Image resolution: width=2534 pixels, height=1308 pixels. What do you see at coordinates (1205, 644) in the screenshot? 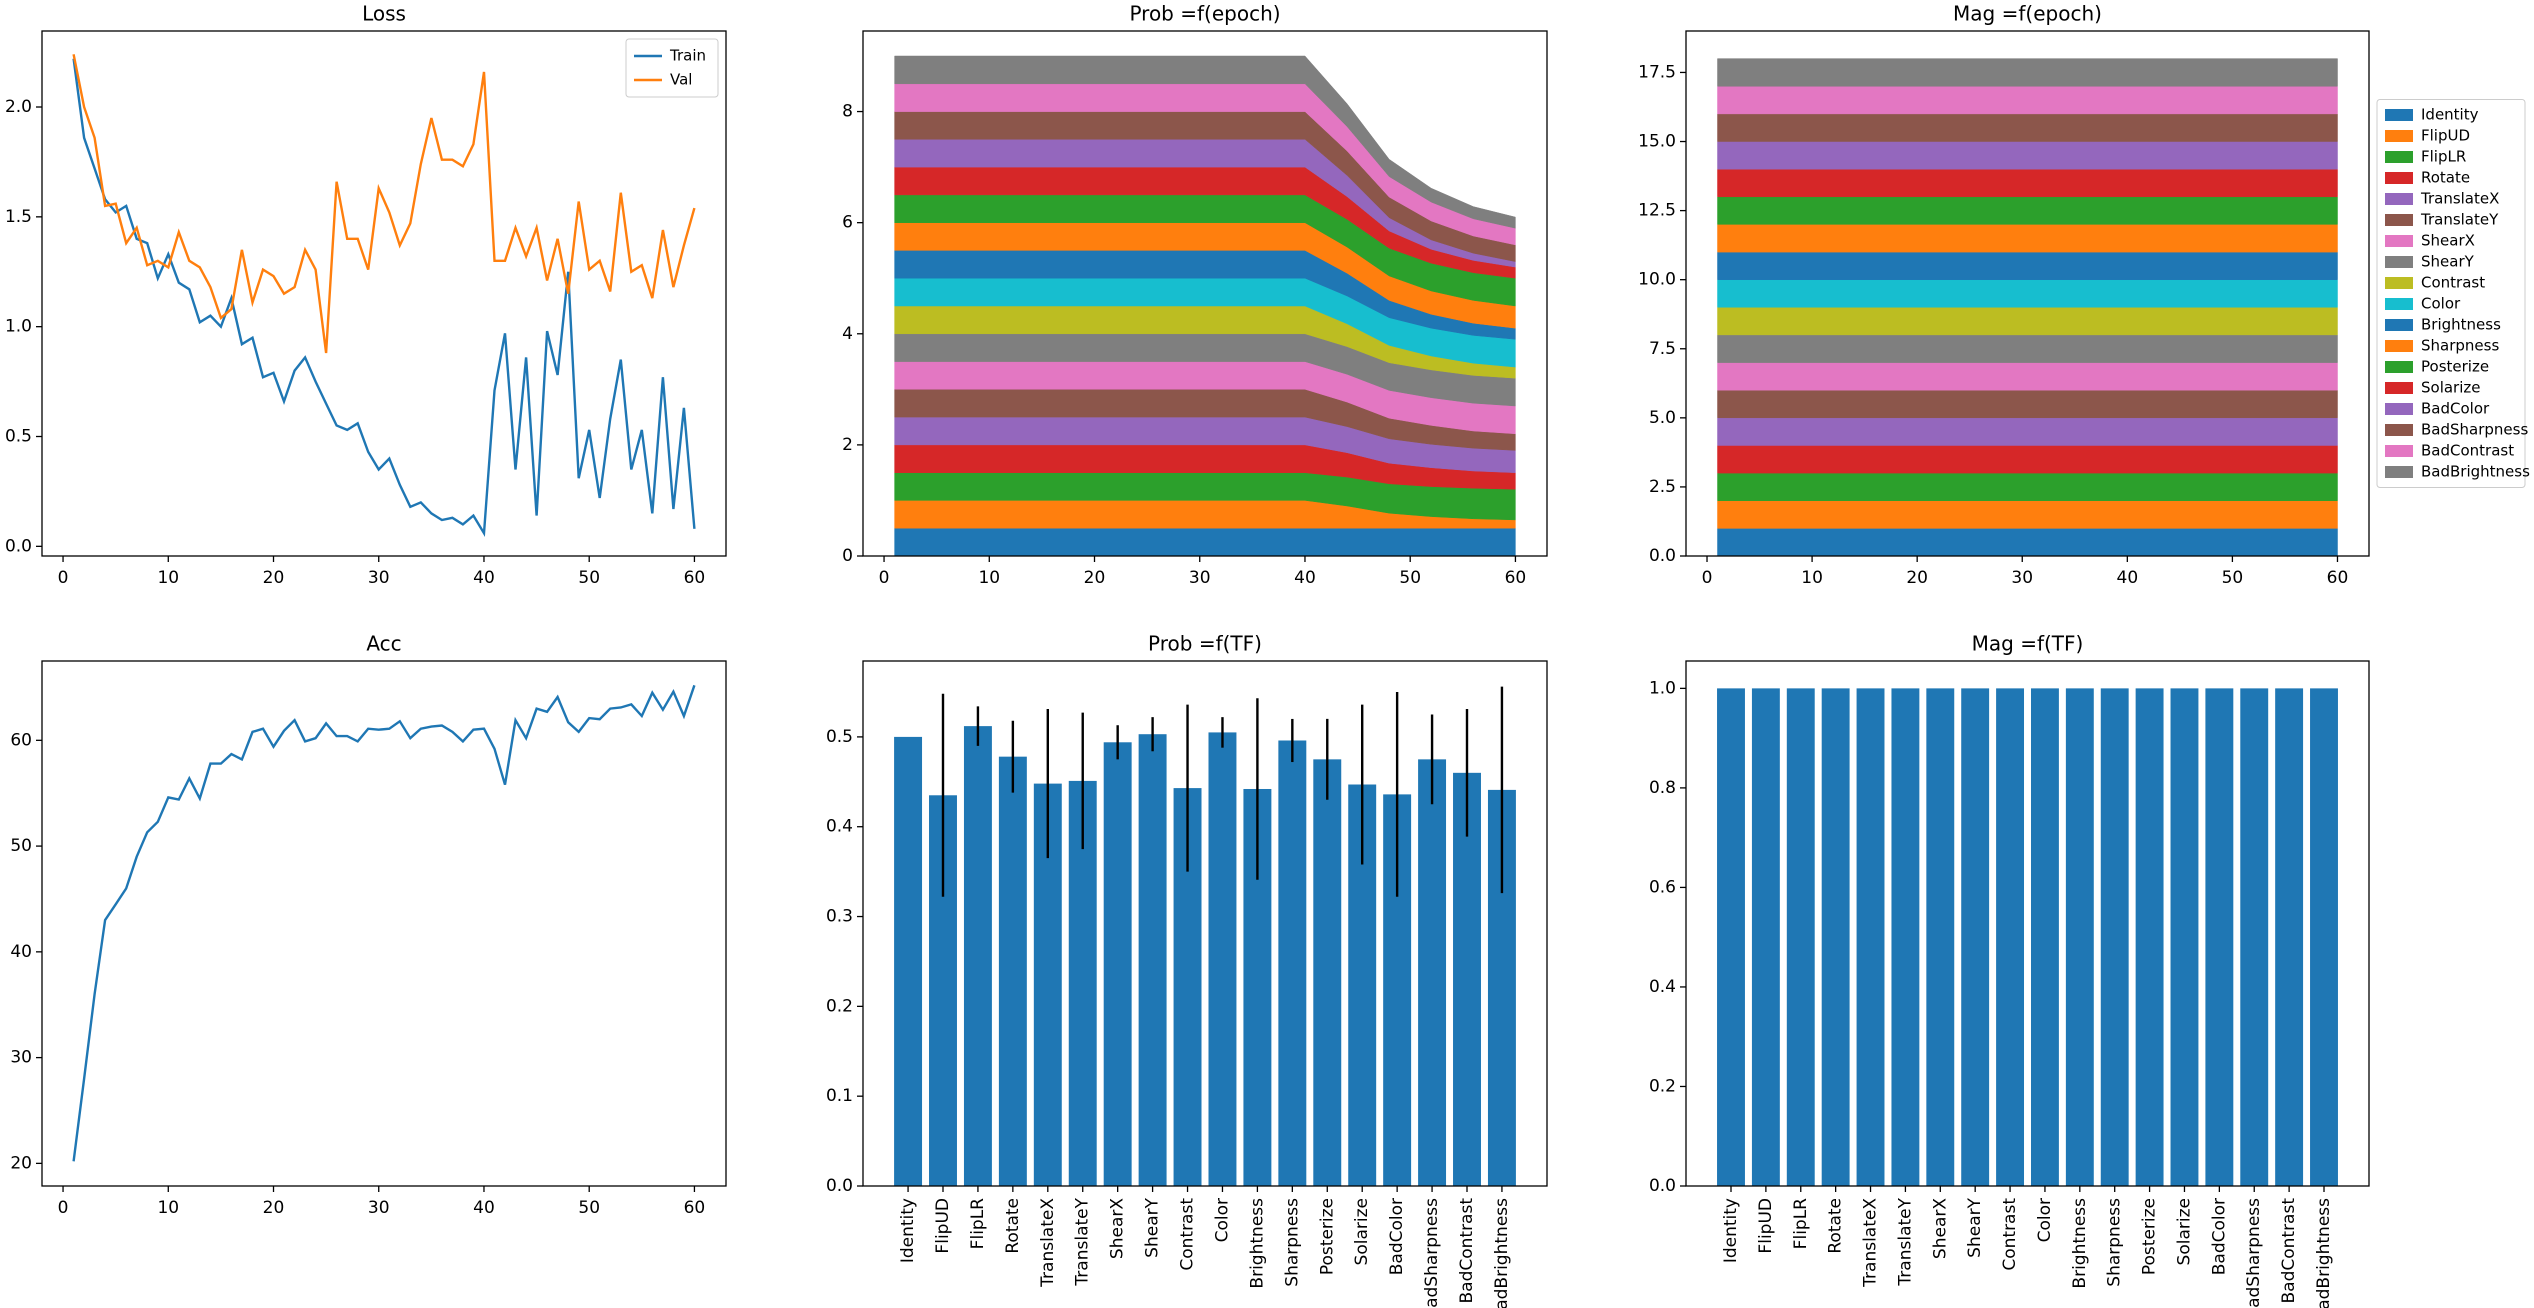
I see `subplot-title: Prob =f(TF)` at bounding box center [1205, 644].